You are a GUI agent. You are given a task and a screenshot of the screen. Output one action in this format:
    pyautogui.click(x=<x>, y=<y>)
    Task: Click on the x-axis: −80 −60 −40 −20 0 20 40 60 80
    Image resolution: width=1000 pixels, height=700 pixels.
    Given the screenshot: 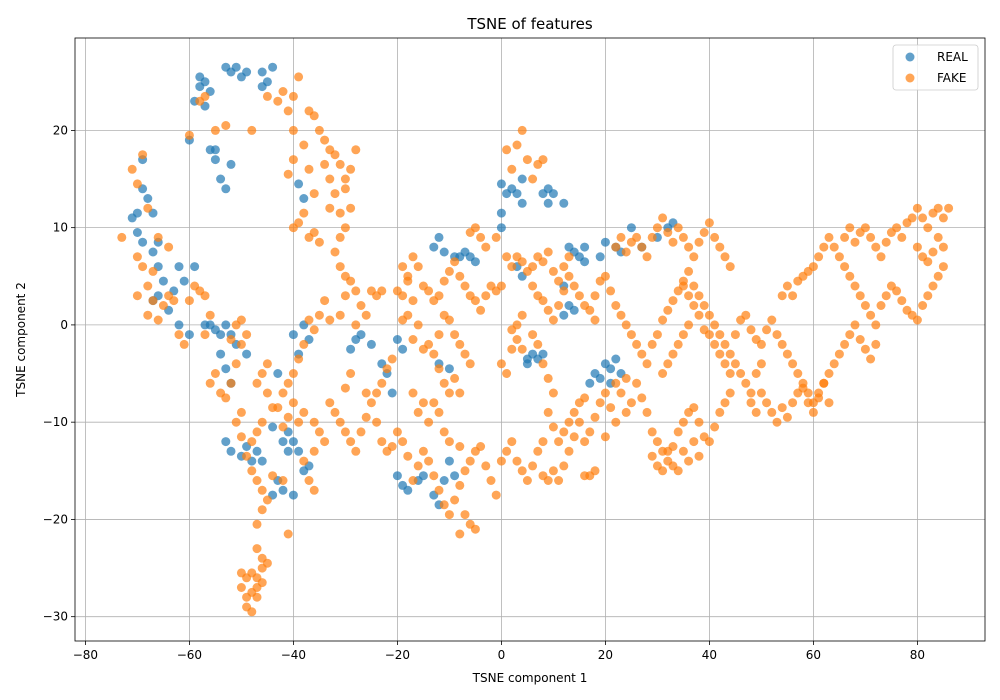 What is the action you would take?
    pyautogui.click(x=499, y=651)
    